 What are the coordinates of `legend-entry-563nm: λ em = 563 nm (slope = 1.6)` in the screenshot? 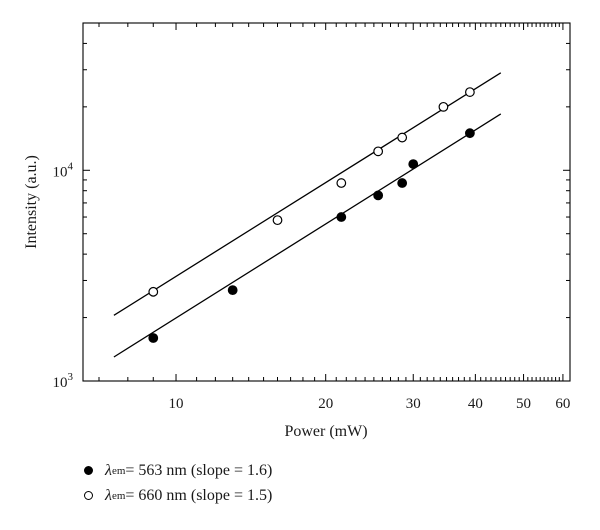 It's located at (178, 470).